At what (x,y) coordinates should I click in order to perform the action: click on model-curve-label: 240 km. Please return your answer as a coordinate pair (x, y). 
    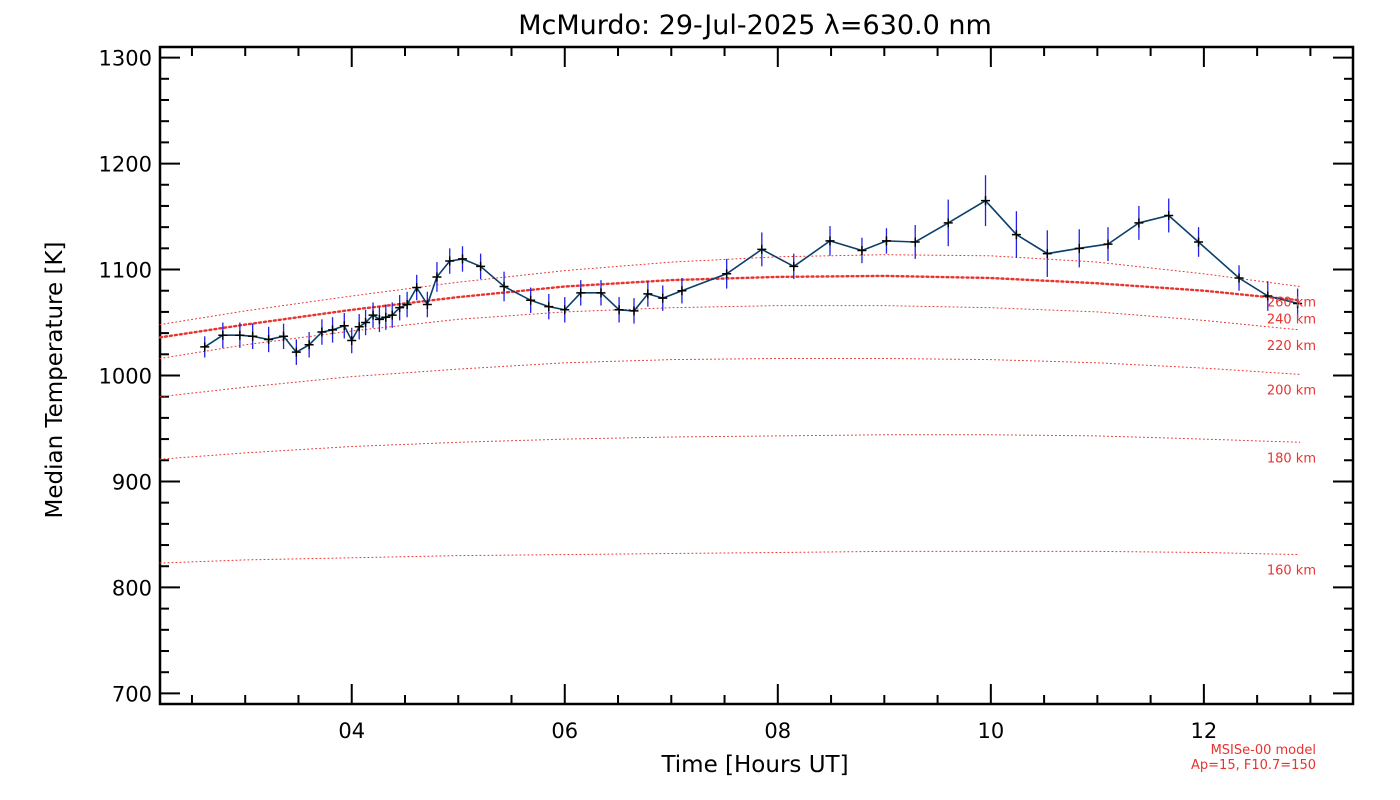
    Looking at the image, I should click on (1291, 319).